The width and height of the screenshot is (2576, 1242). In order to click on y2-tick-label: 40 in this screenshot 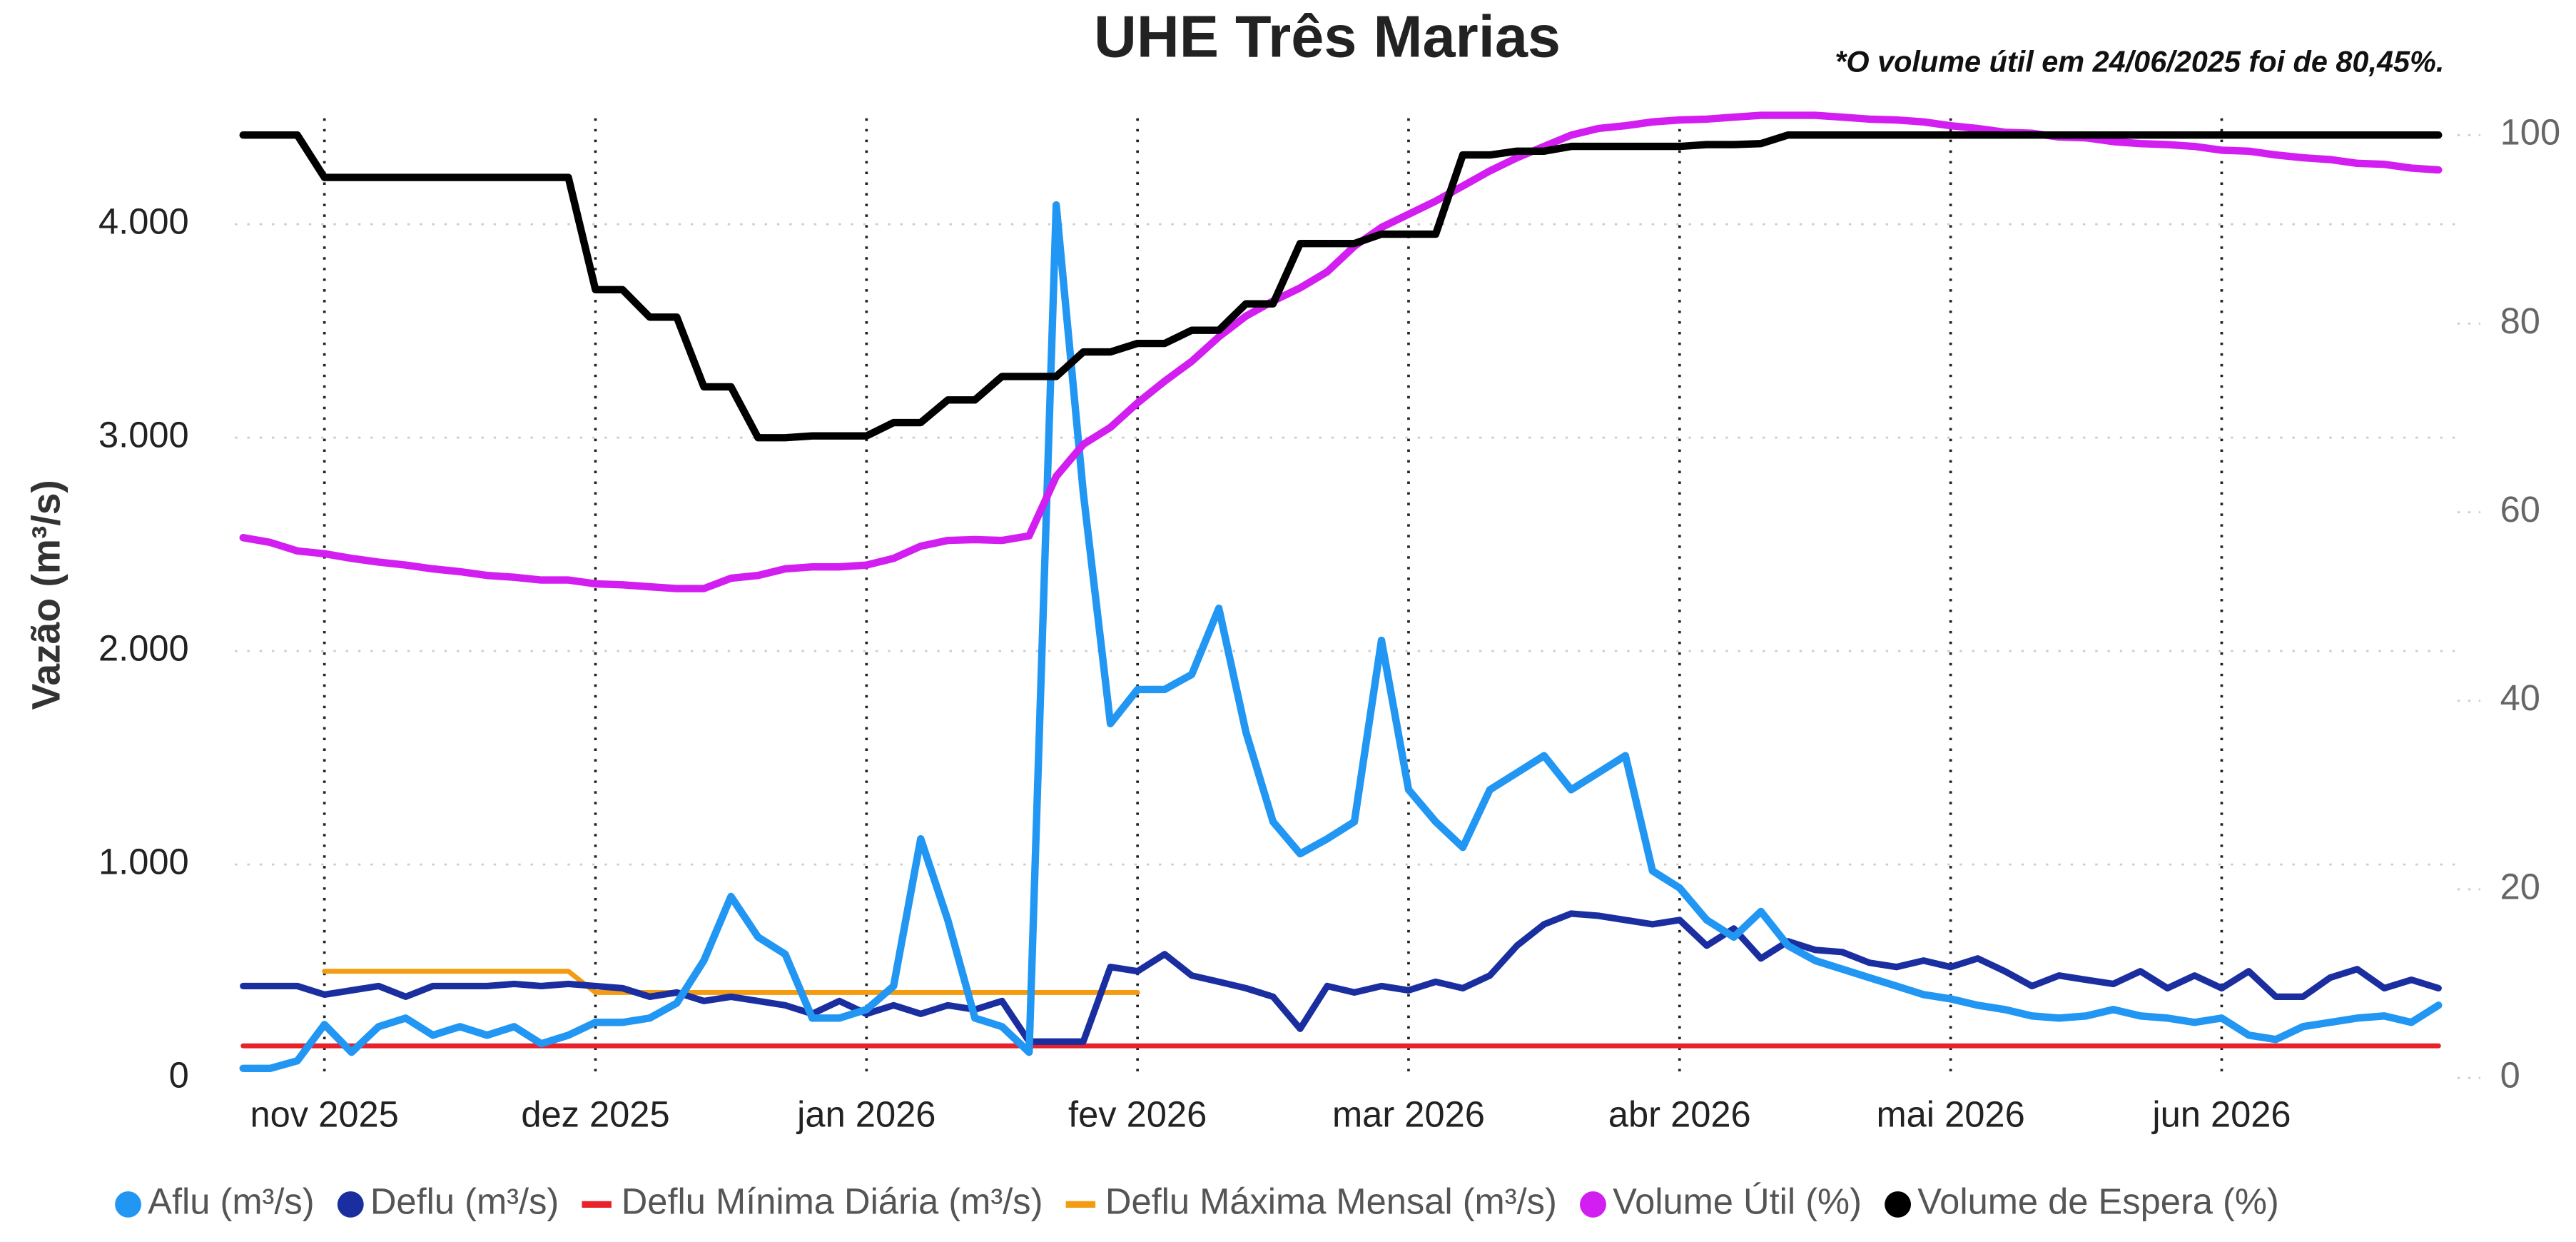, I will do `click(2520, 697)`.